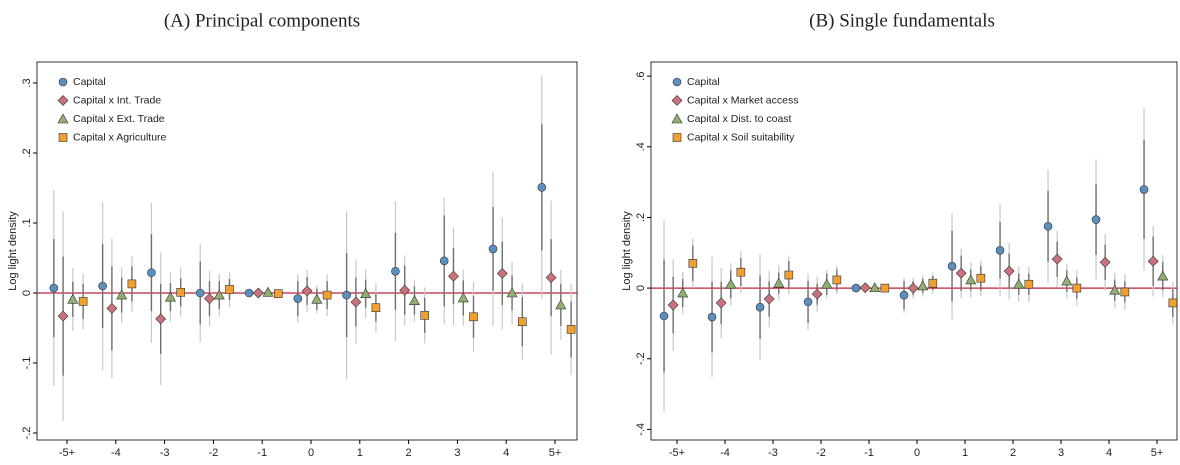 The height and width of the screenshot is (465, 1180). What do you see at coordinates (725, 453) in the screenshot?
I see `x-tick-label: -4` at bounding box center [725, 453].